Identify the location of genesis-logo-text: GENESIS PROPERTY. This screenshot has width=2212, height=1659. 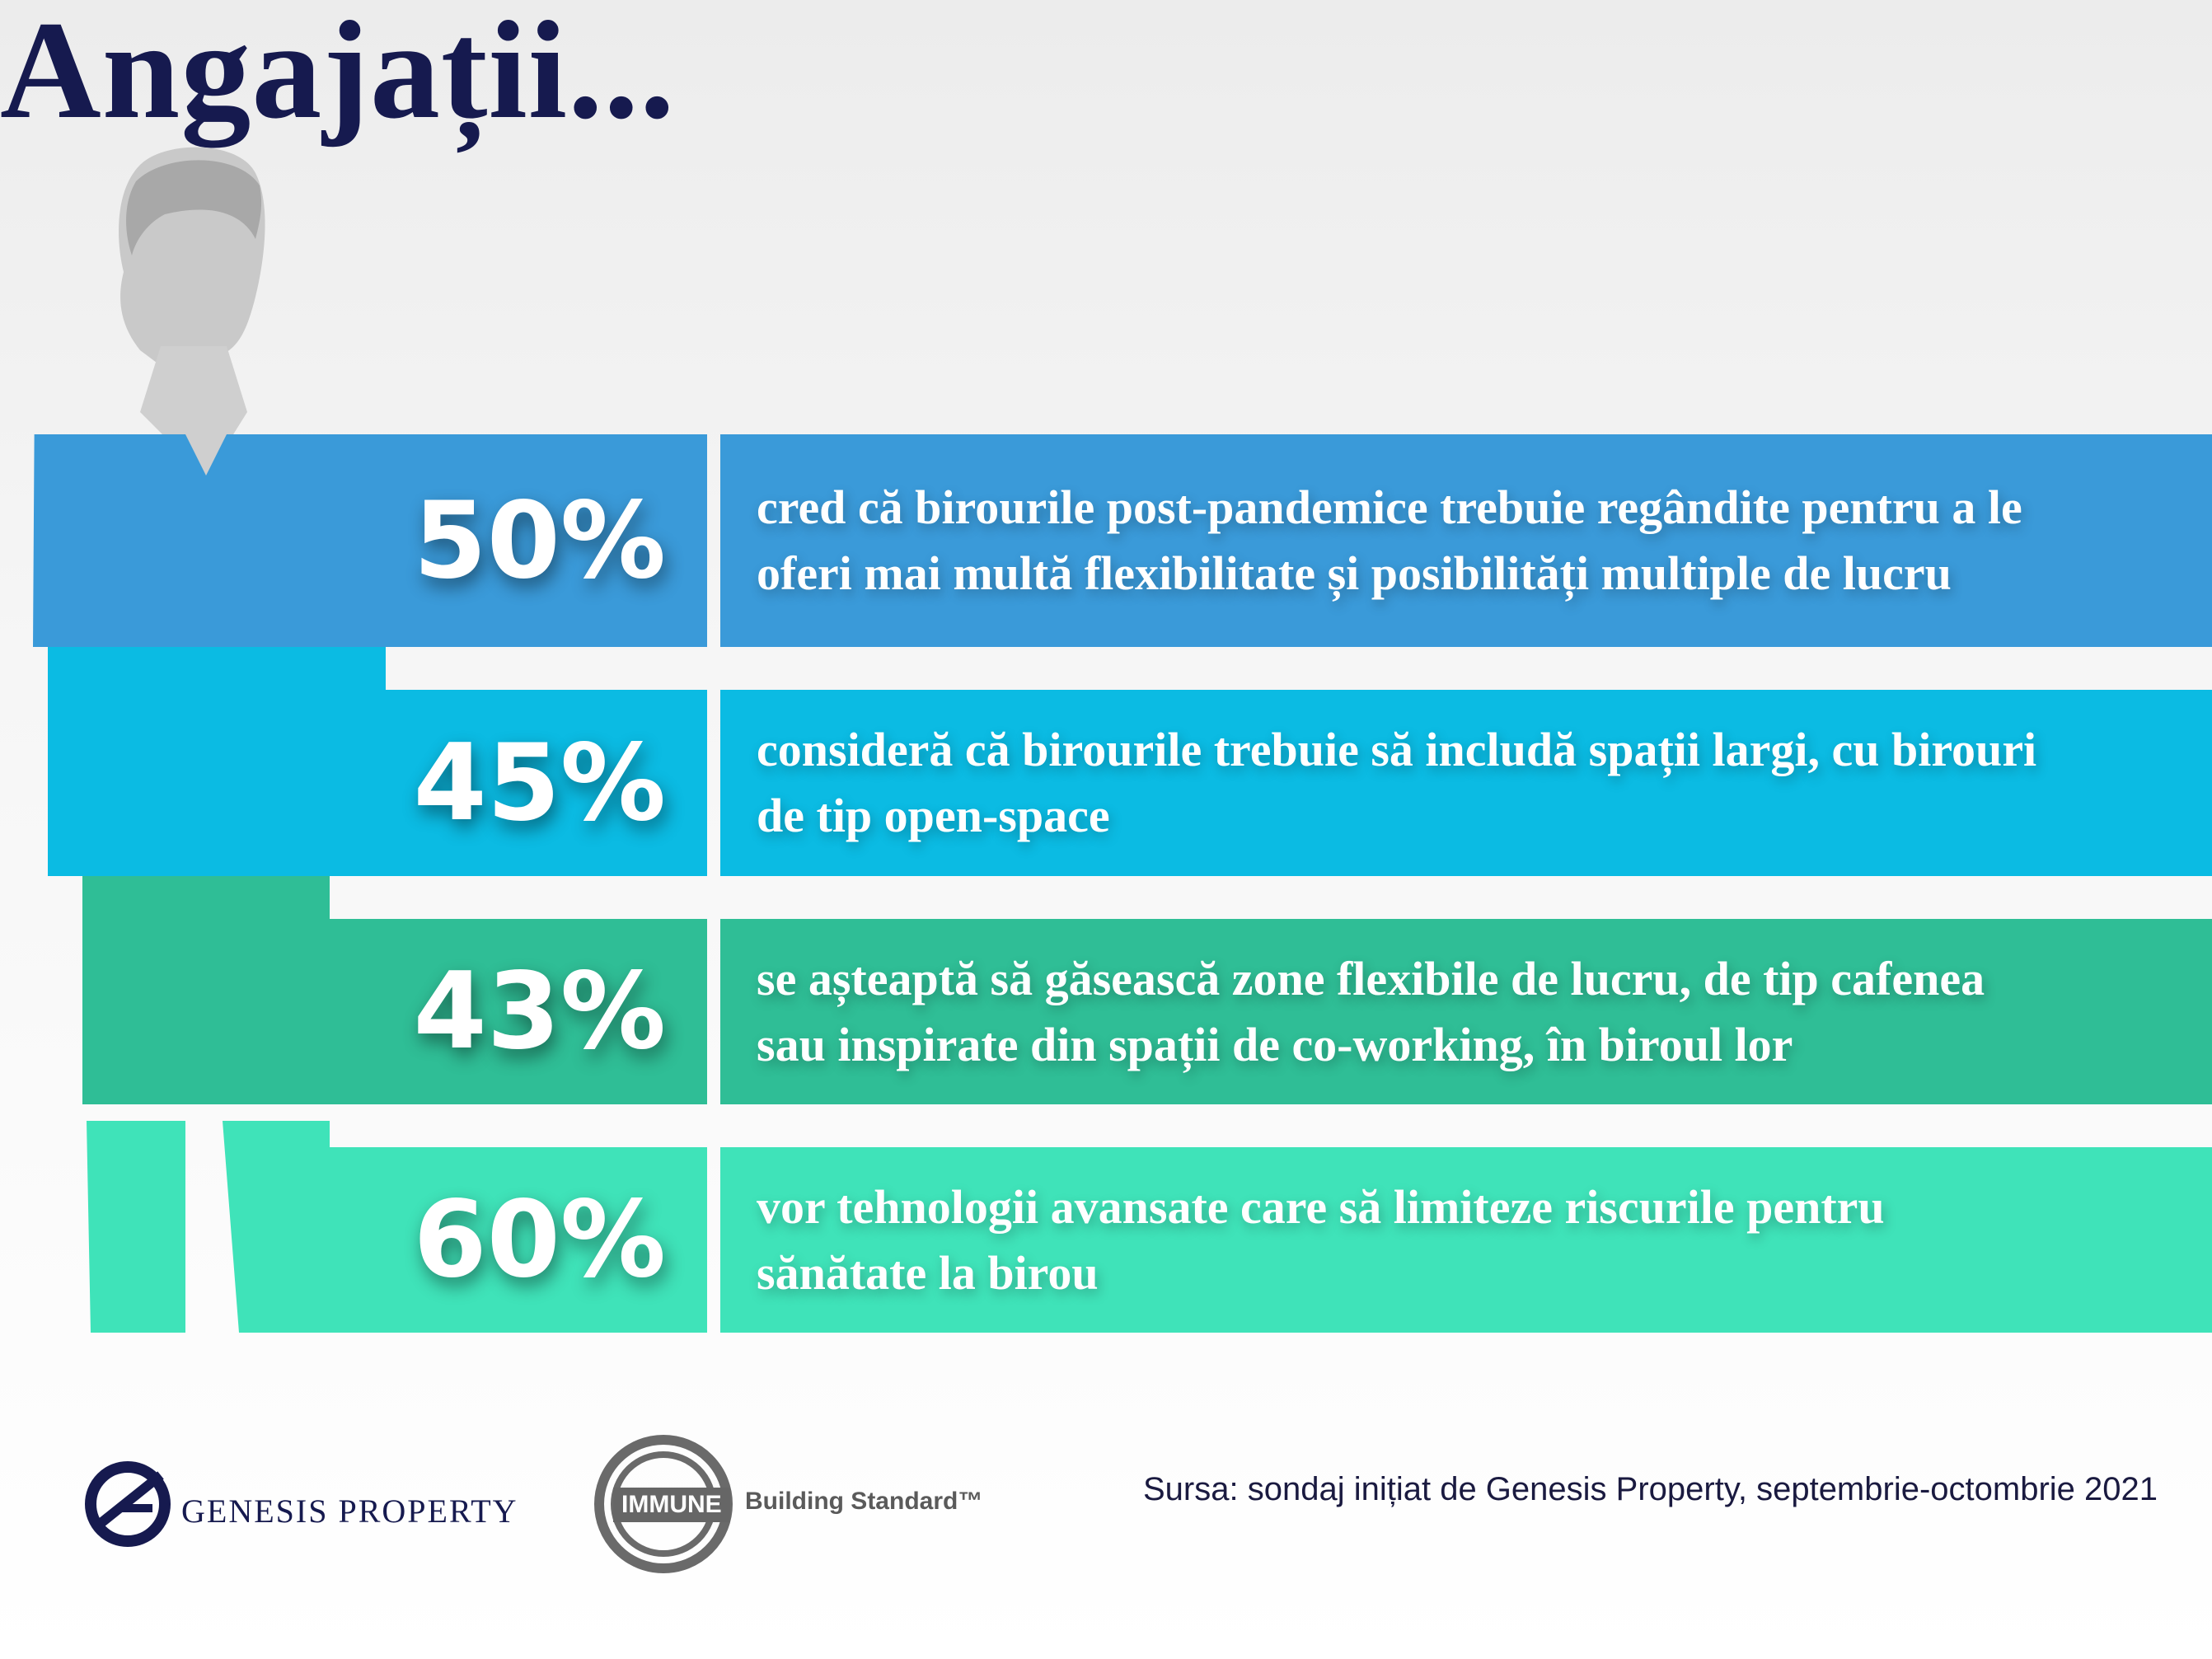
(349, 1511).